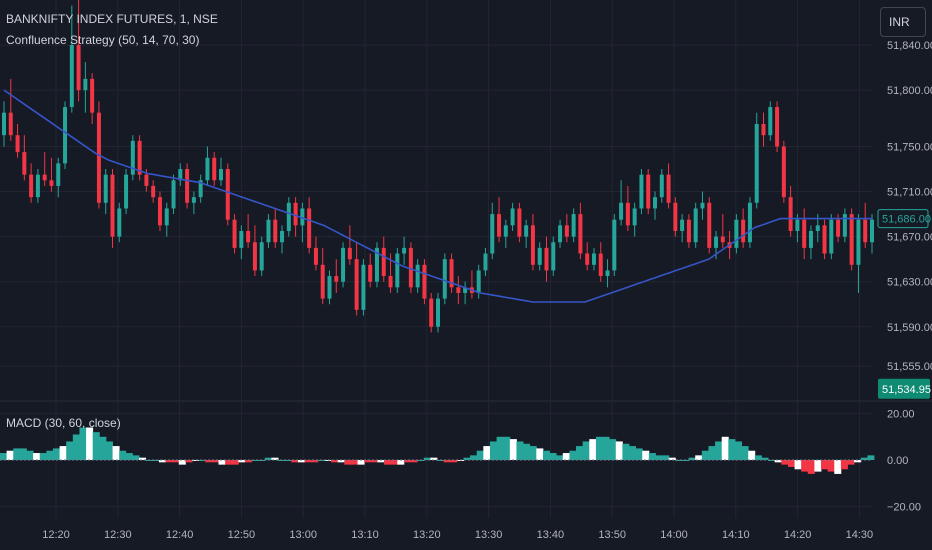 This screenshot has height=550, width=932. What do you see at coordinates (63, 423) in the screenshot?
I see `macd-legend: MACD (30, 60, close)` at bounding box center [63, 423].